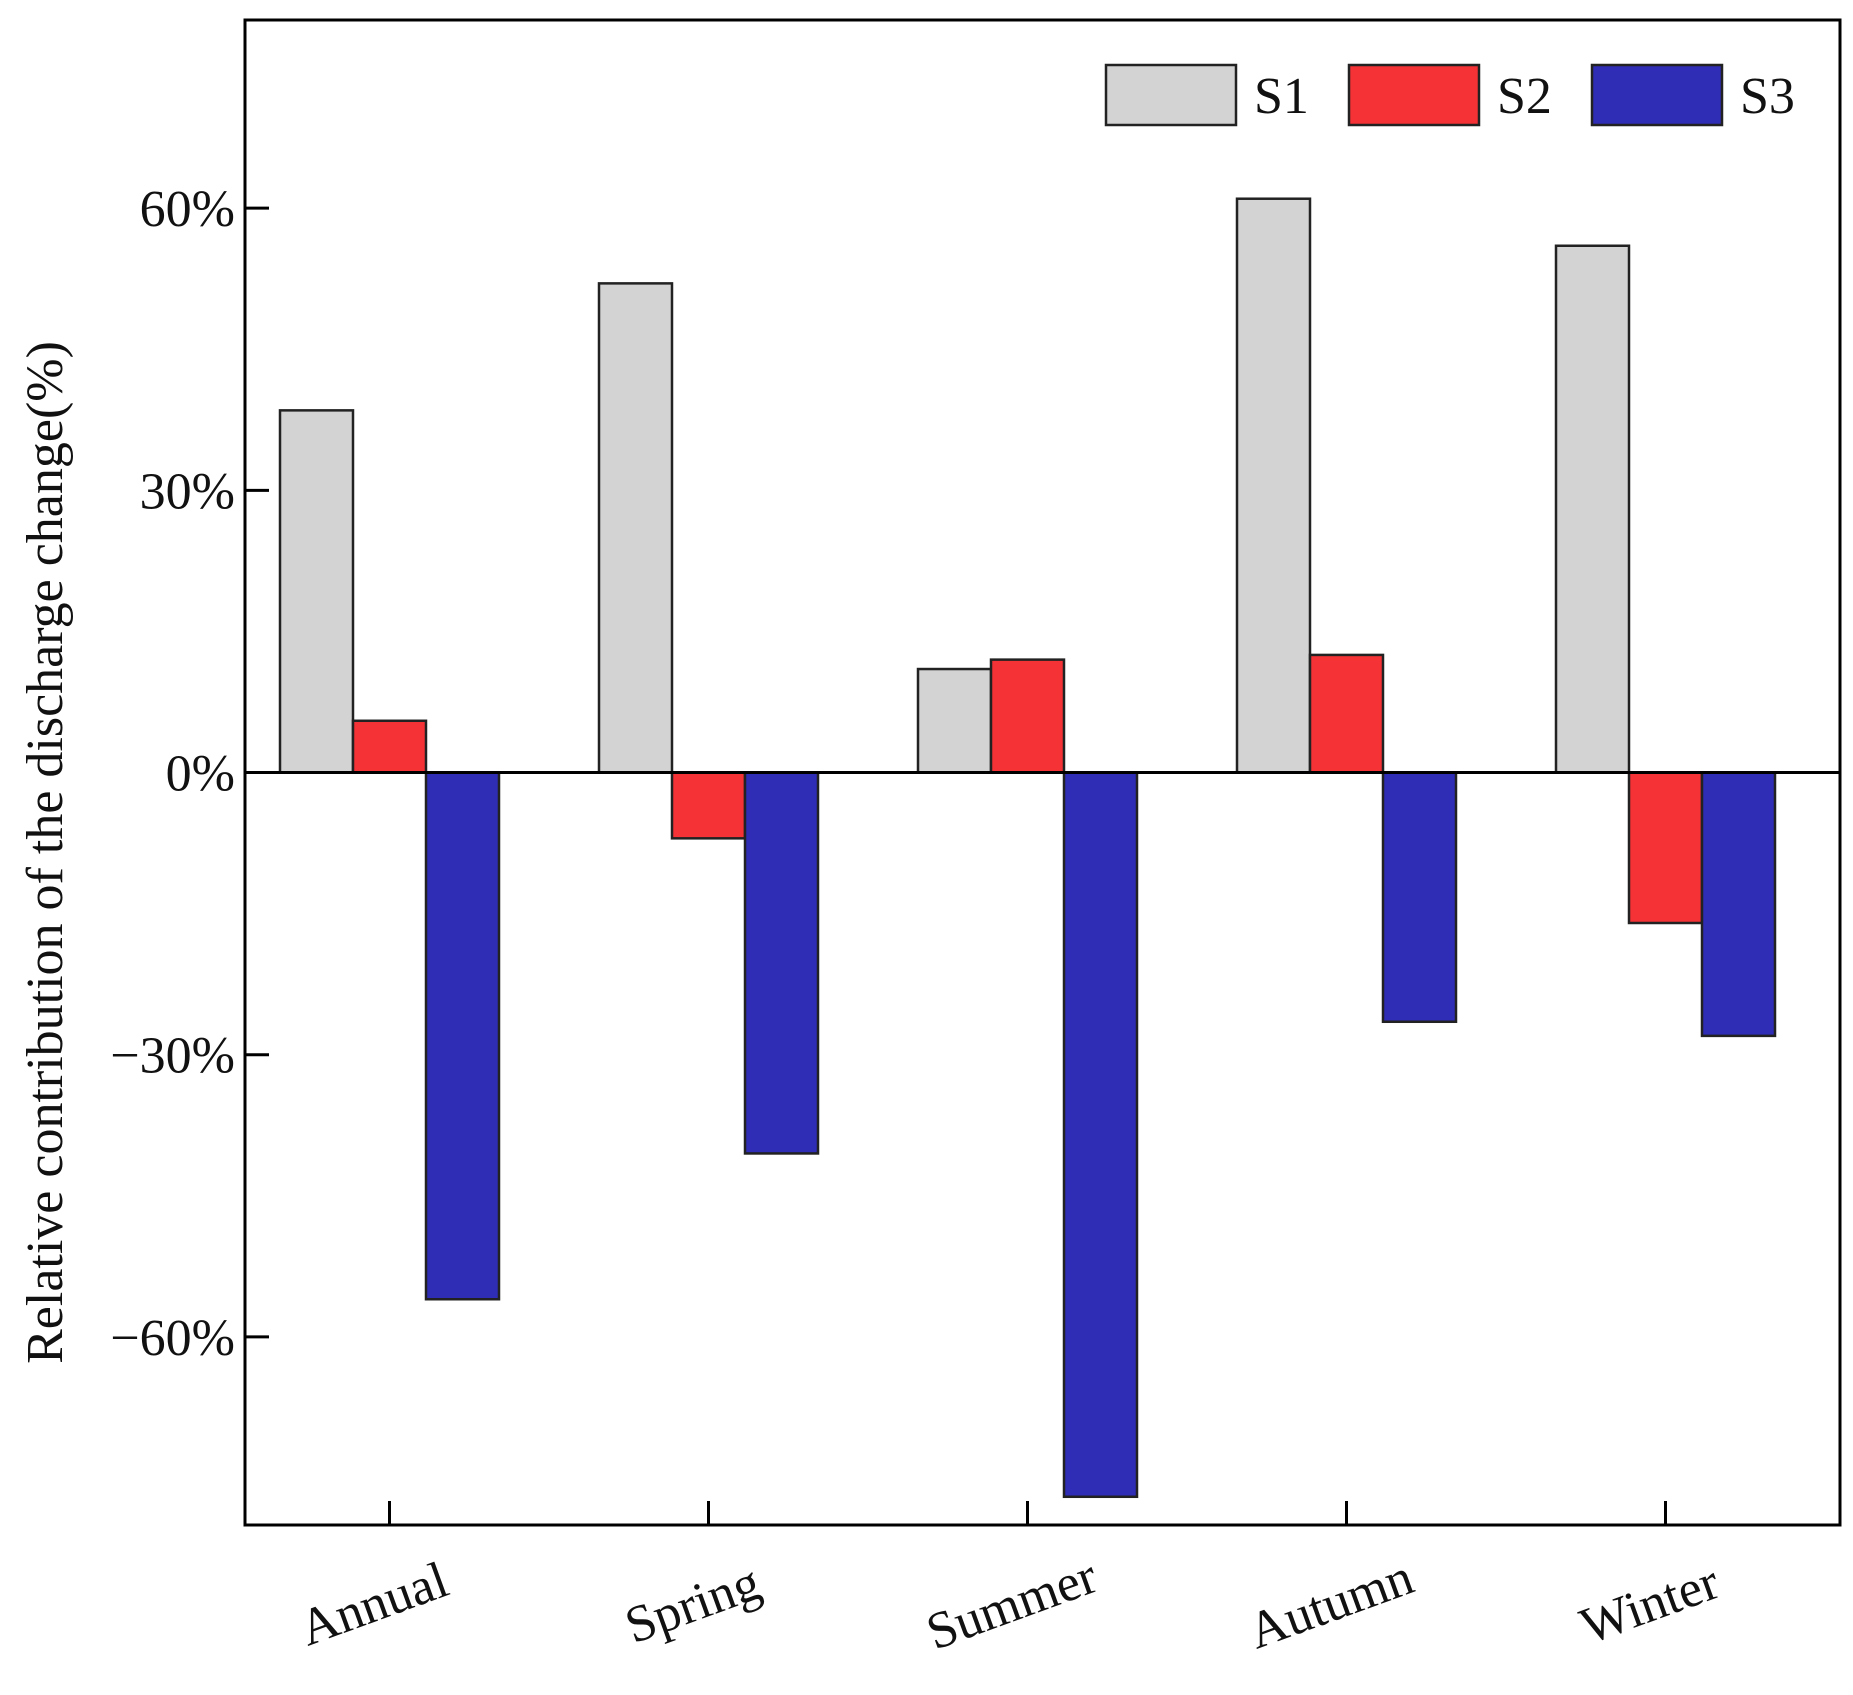 Image resolution: width=1853 pixels, height=1695 pixels. I want to click on legend-swatch-s2, so click(1414, 95).